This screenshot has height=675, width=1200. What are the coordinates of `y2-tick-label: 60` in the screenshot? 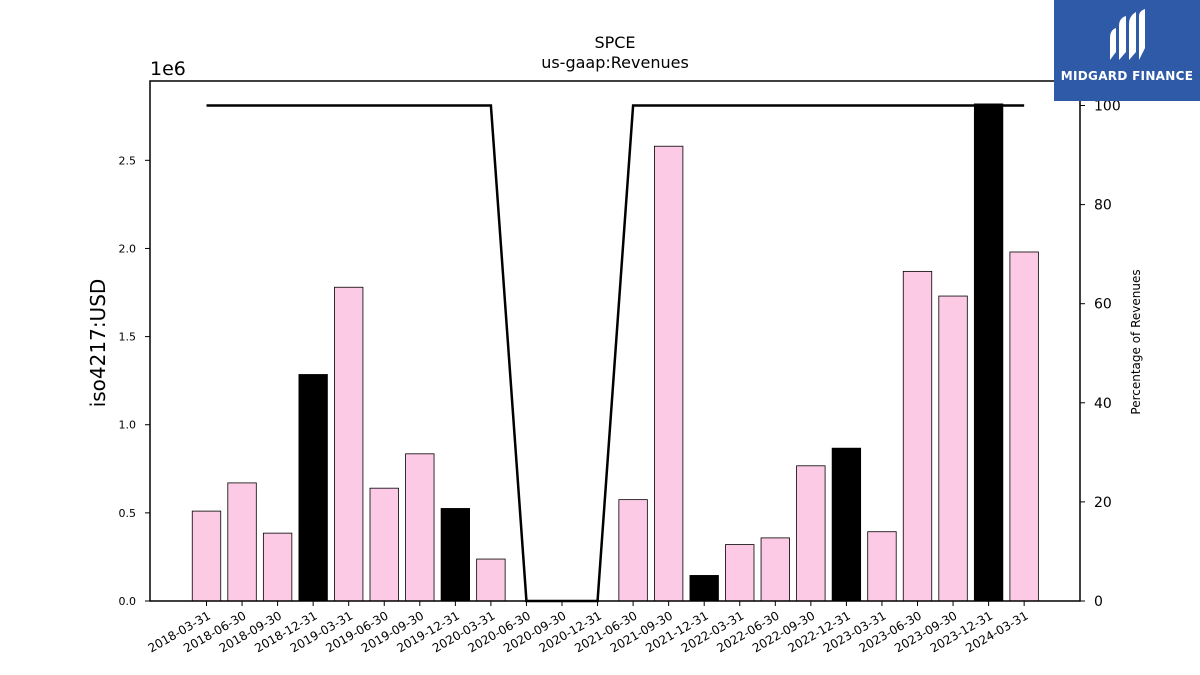 It's located at (1103, 305).